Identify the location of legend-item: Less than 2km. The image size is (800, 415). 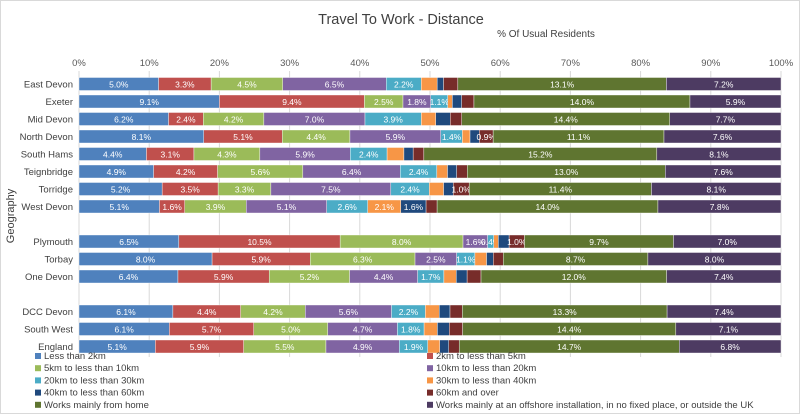
(70, 356).